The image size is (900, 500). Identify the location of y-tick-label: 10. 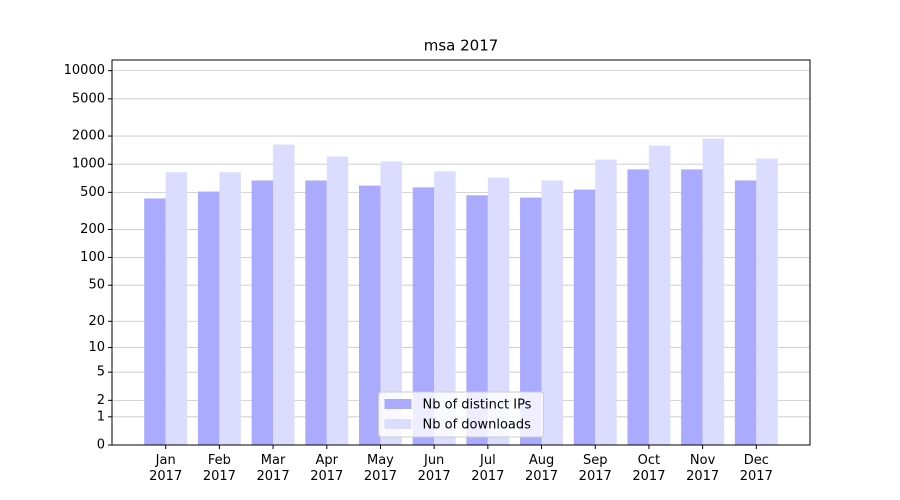
(96, 347).